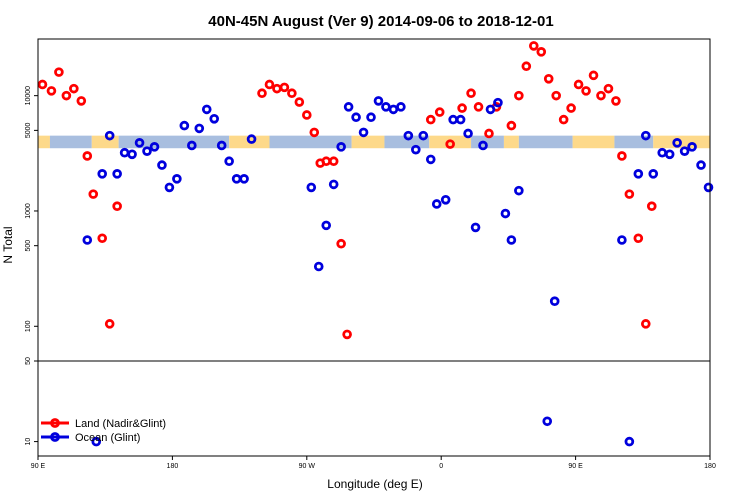 Image resolution: width=750 pixels, height=500 pixels. What do you see at coordinates (28, 326) in the screenshot?
I see `y-tick-label: 100` at bounding box center [28, 326].